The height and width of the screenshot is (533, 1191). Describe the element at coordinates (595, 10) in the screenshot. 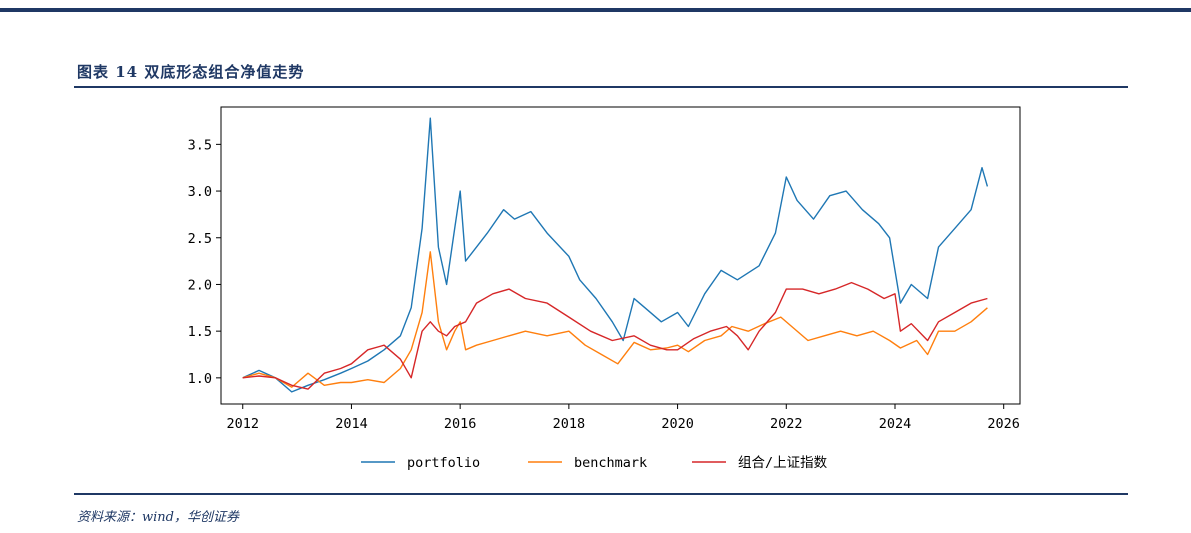

I see `top-rule` at that location.